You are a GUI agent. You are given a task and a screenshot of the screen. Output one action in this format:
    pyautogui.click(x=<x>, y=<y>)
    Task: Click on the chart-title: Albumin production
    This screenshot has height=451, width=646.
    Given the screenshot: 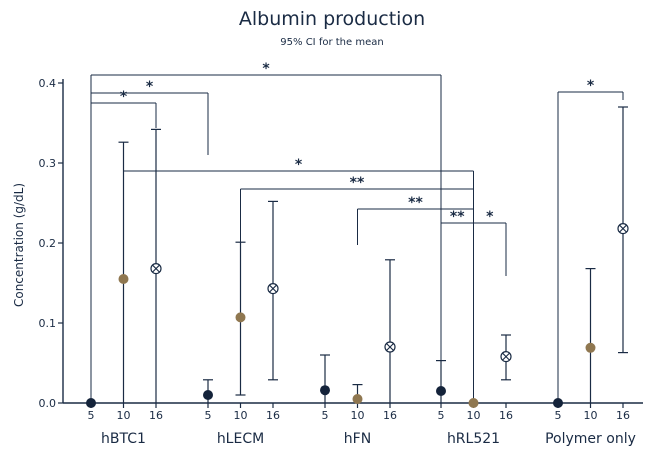 What is the action you would take?
    pyautogui.click(x=332, y=19)
    